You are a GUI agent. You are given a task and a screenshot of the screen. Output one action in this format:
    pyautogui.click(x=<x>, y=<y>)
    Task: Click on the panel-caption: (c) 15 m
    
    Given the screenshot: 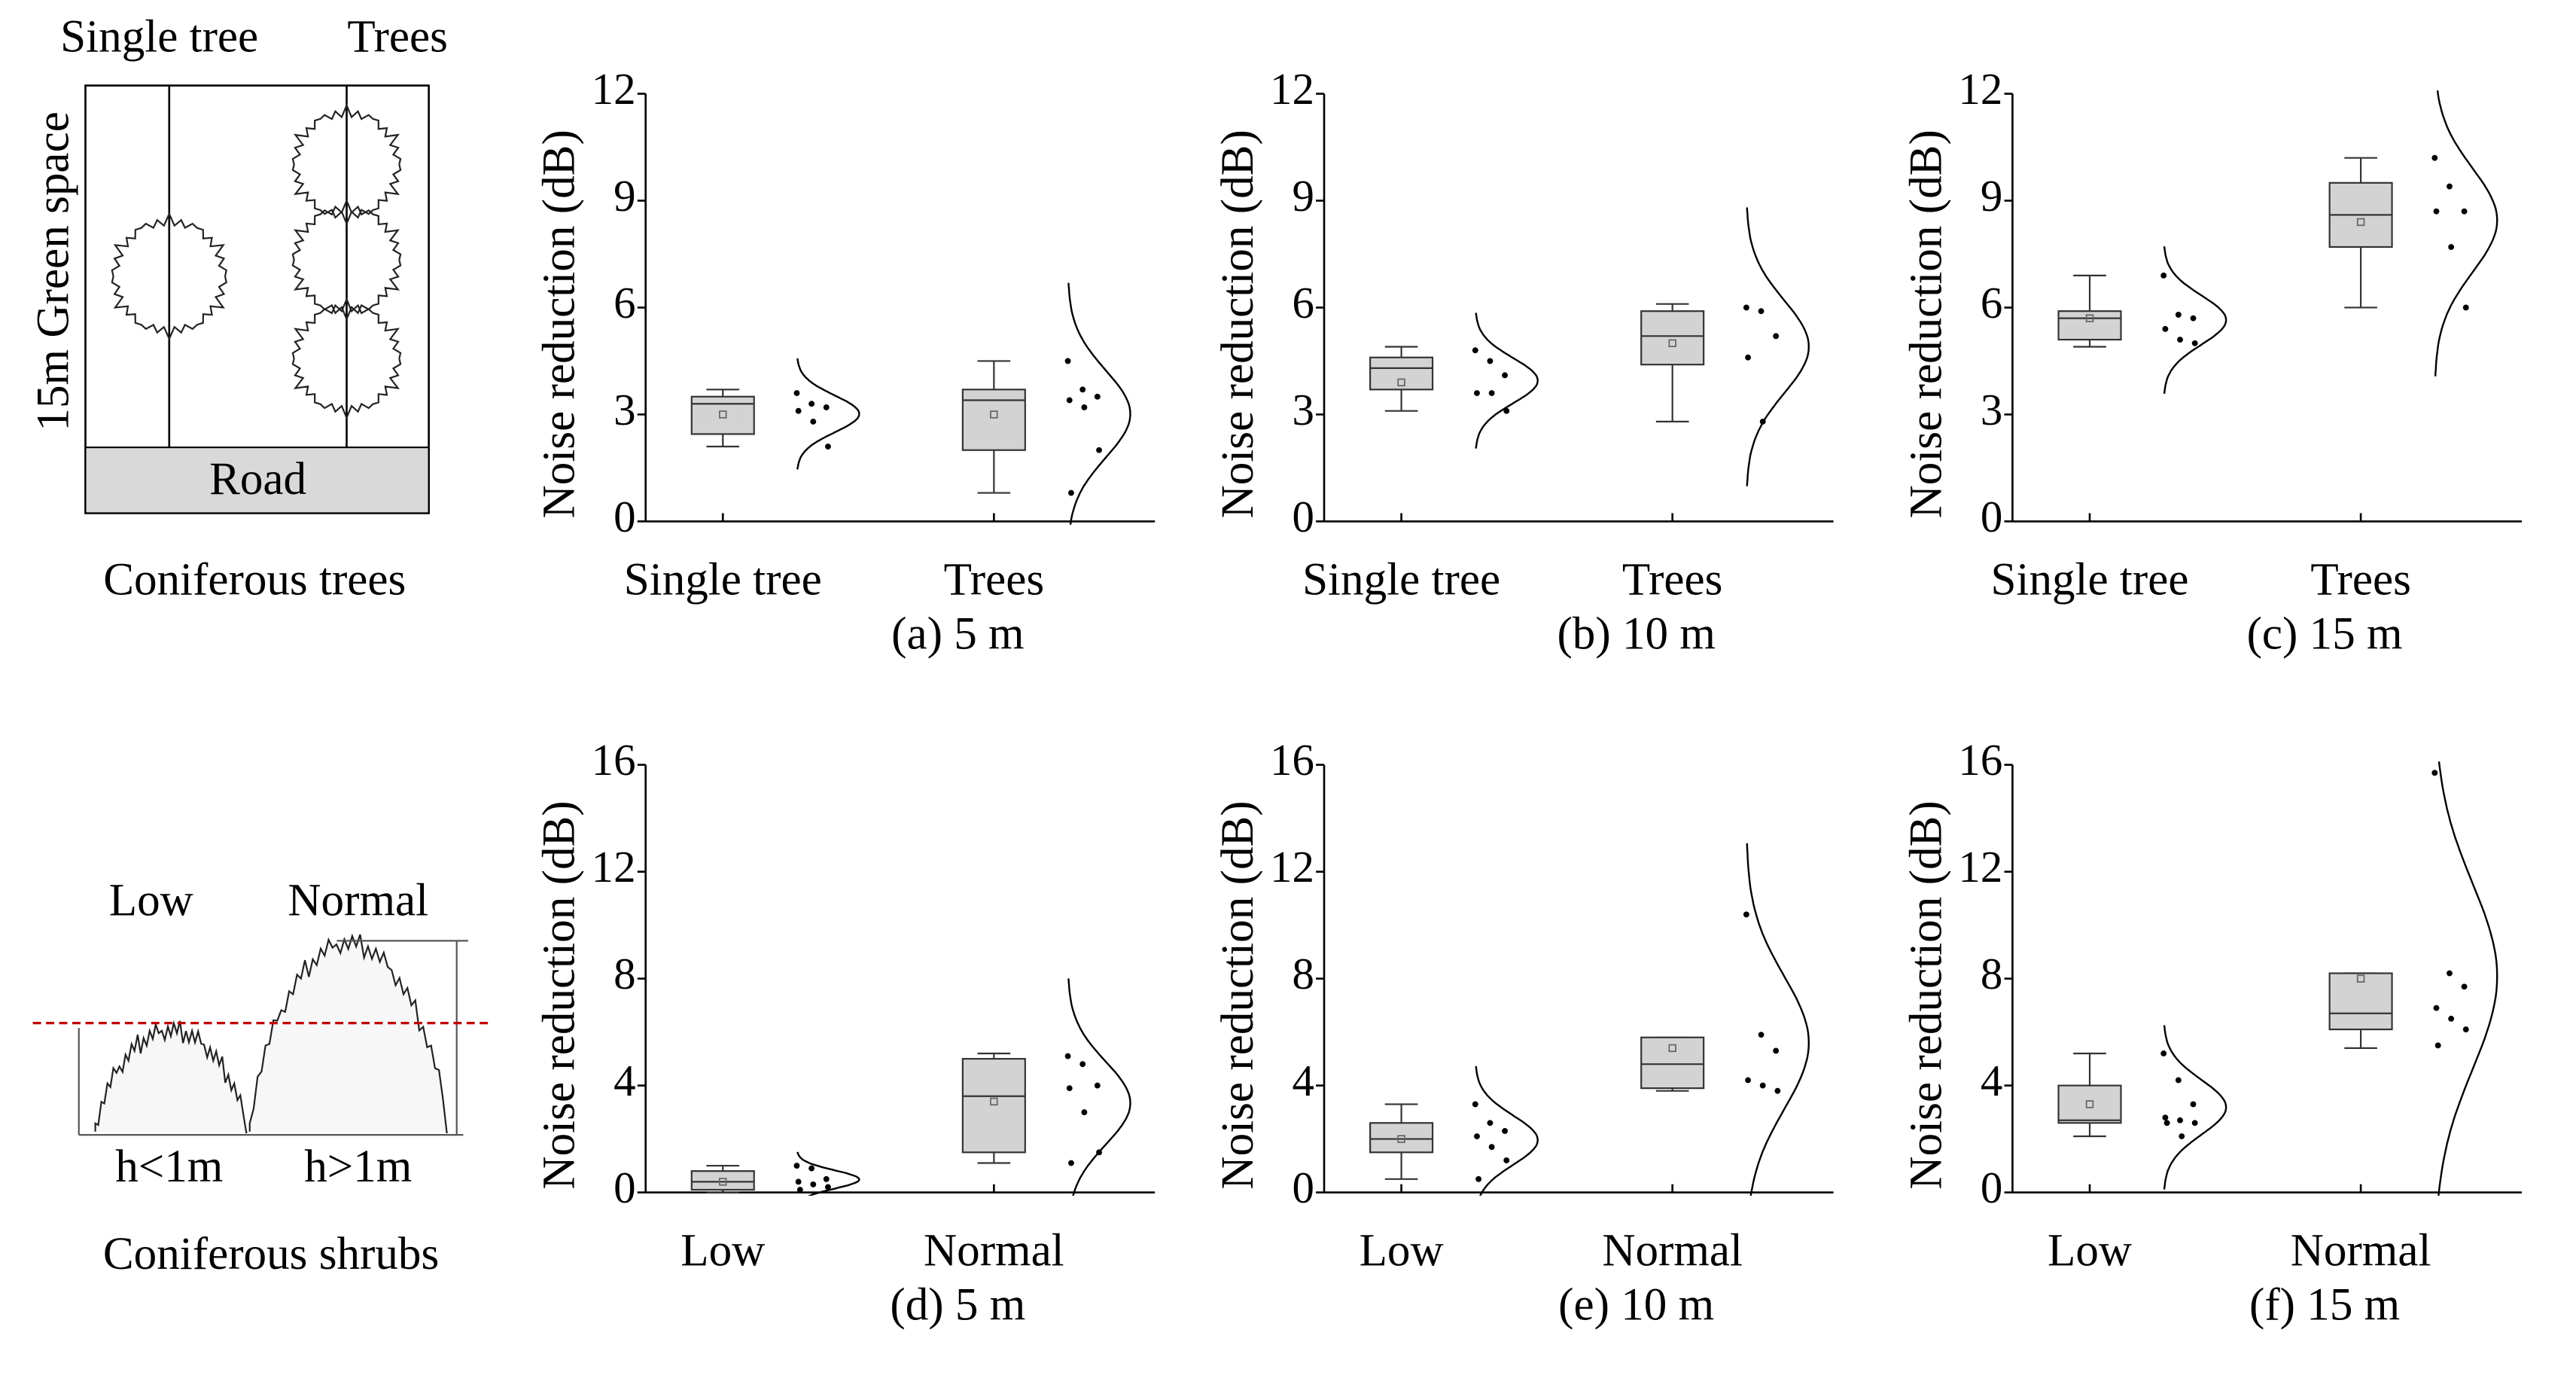 What is the action you would take?
    pyautogui.click(x=2325, y=633)
    